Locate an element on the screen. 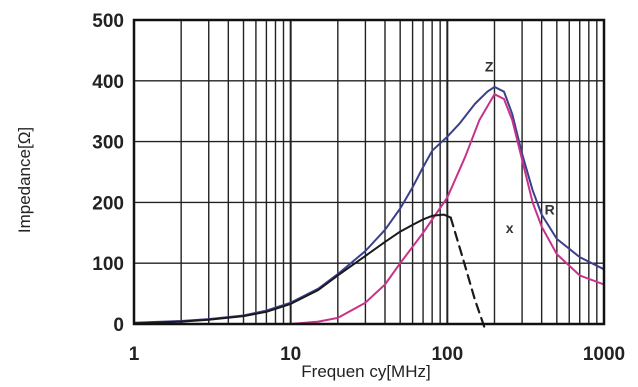  x-axis-title: Frequen cy[MHz] is located at coordinates (365, 371).